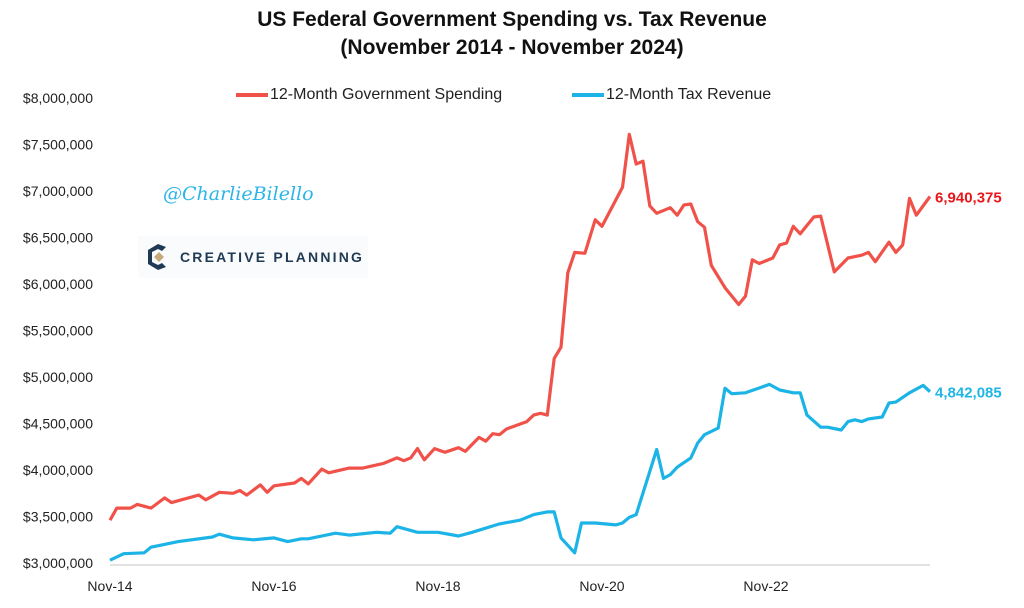  I want to click on revenue-end-label: 4,842,085, so click(968, 393).